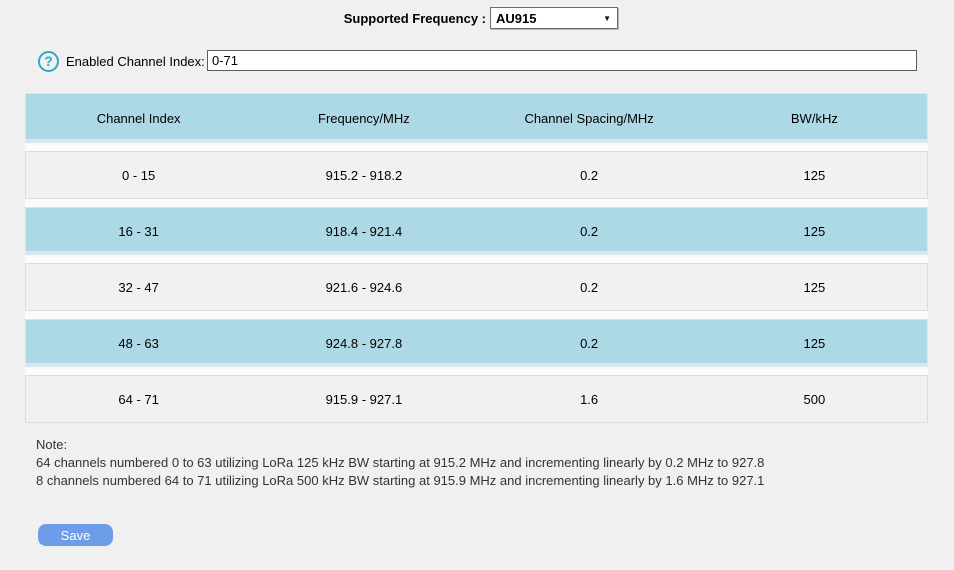 This screenshot has width=954, height=570. I want to click on enabled-channel-label: Enabled Channel Index:, so click(135, 61).